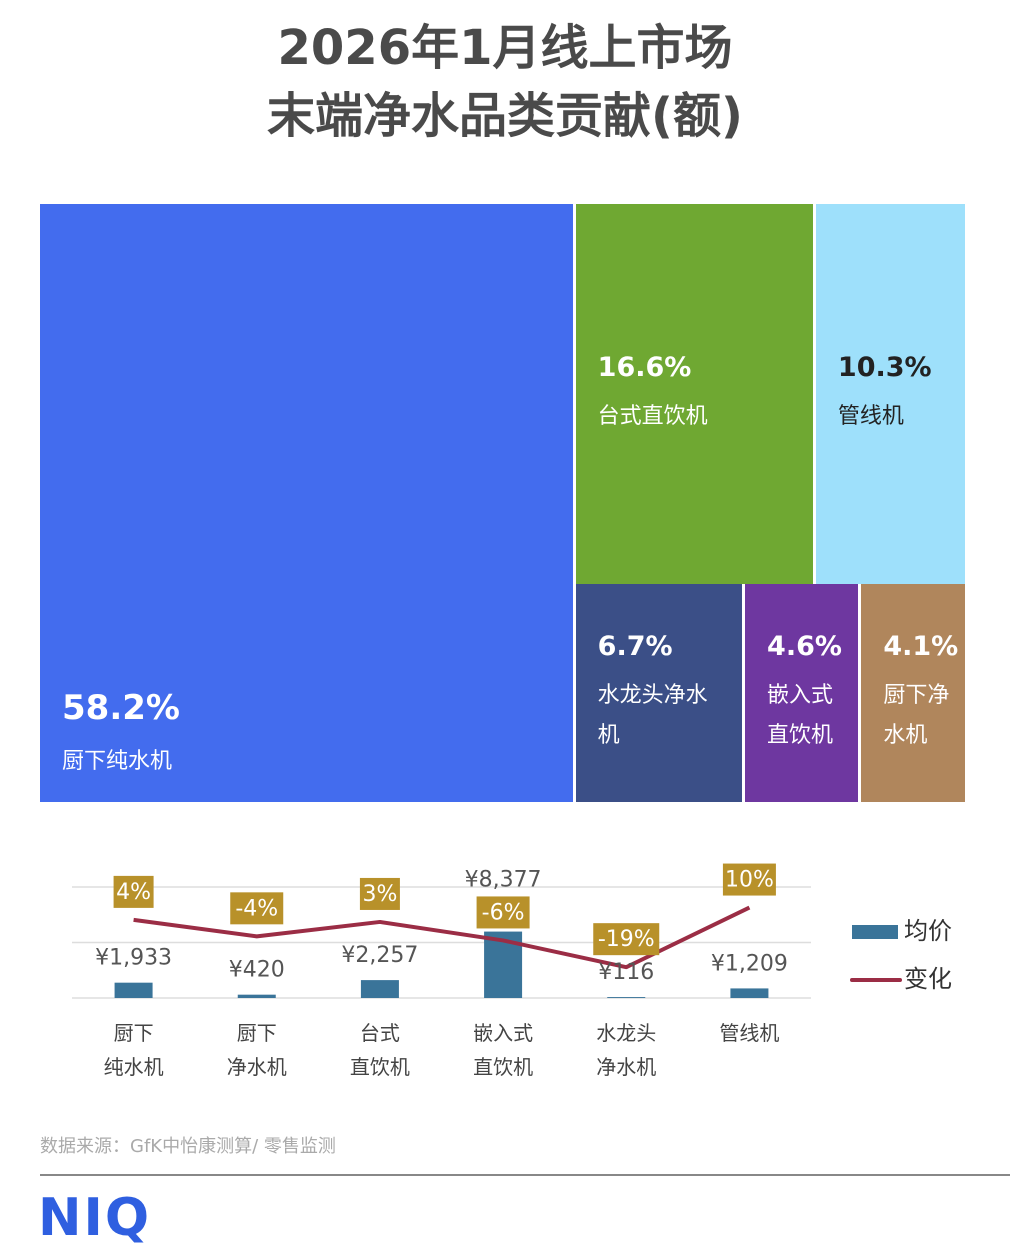 Image resolution: width=1010 pixels, height=1256 pixels. Describe the element at coordinates (503, 879) in the screenshot. I see `bar-value-label: ¥8,377` at that location.